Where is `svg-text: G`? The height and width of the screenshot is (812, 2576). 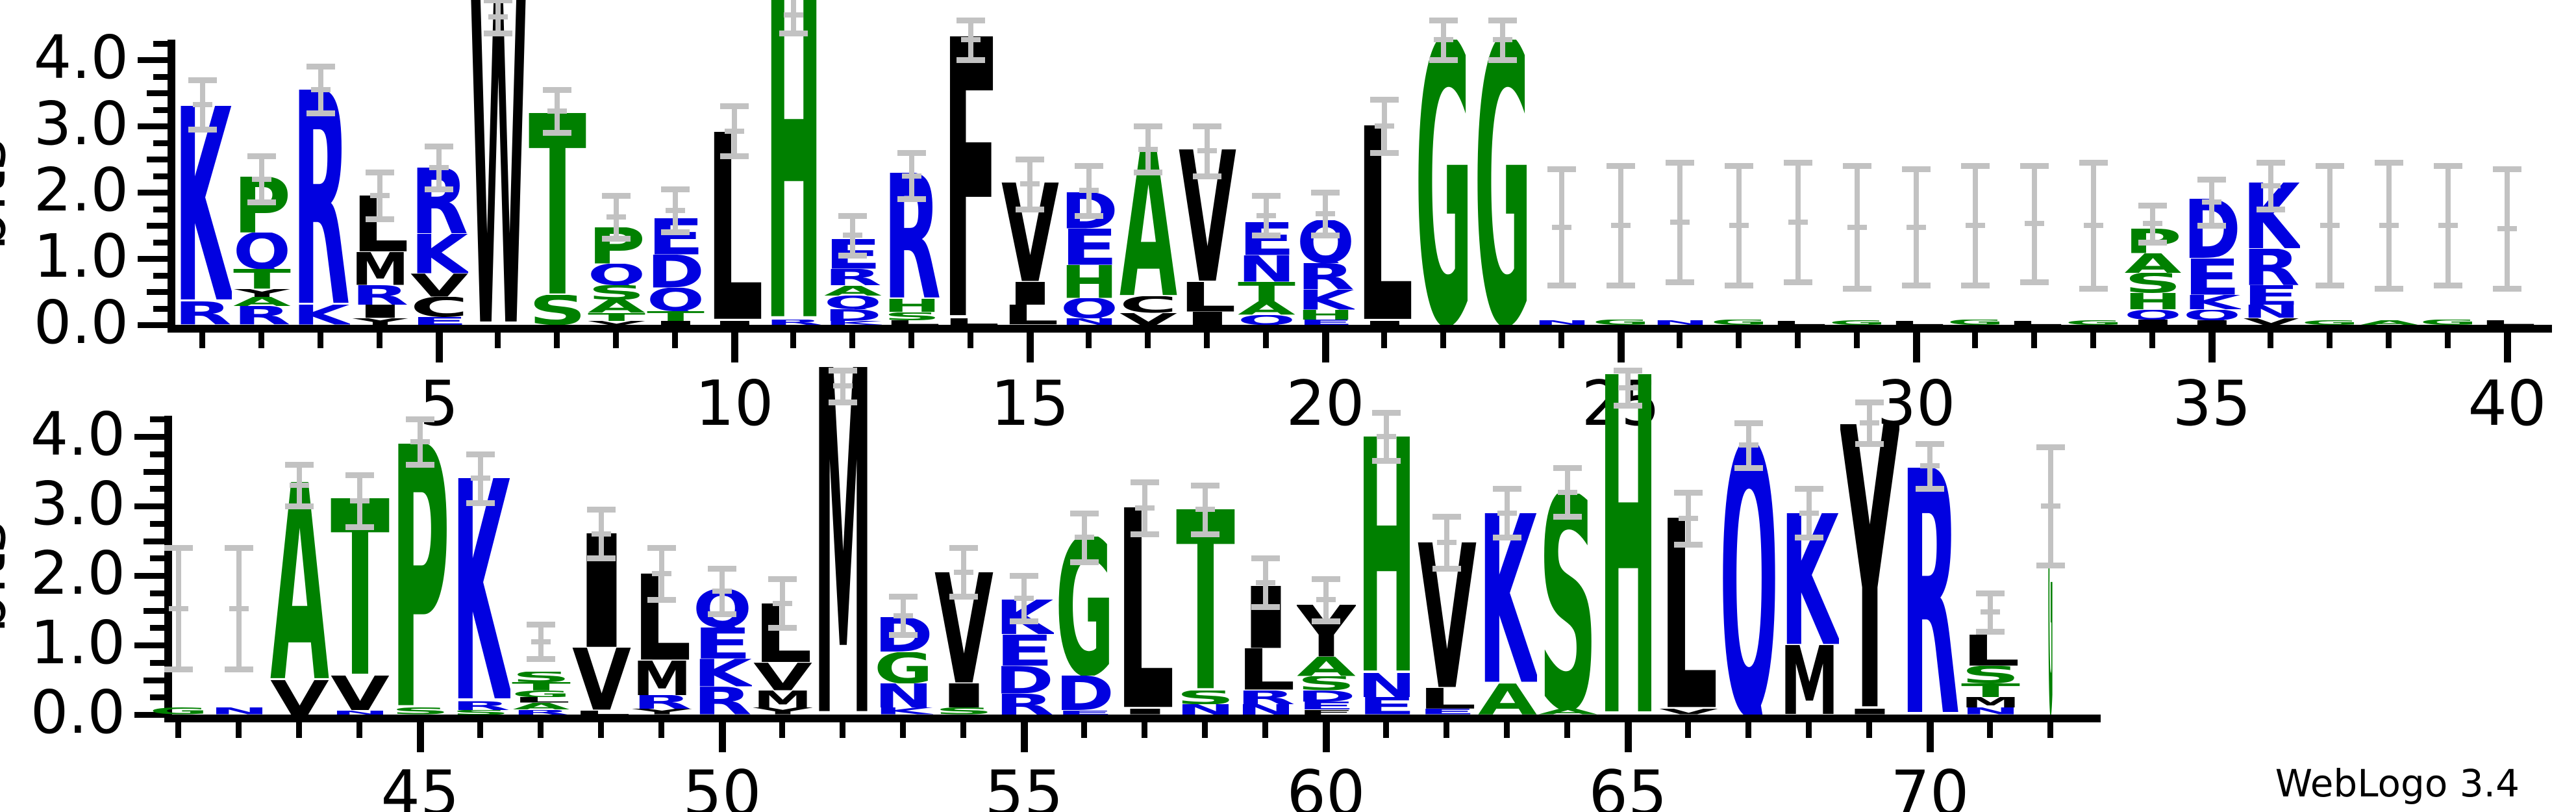
svg-text: G is located at coordinates (2448, 322).